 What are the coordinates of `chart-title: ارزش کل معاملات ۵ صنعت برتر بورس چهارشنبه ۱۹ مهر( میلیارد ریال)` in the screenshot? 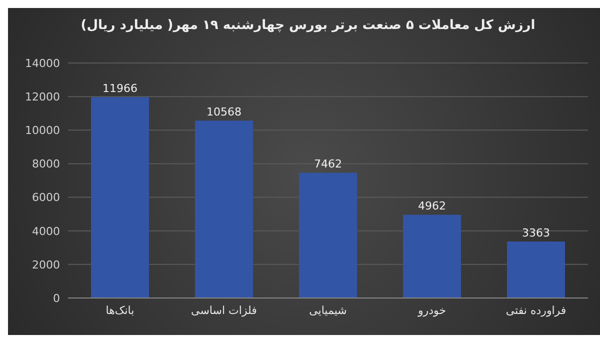 It's located at (308, 26).